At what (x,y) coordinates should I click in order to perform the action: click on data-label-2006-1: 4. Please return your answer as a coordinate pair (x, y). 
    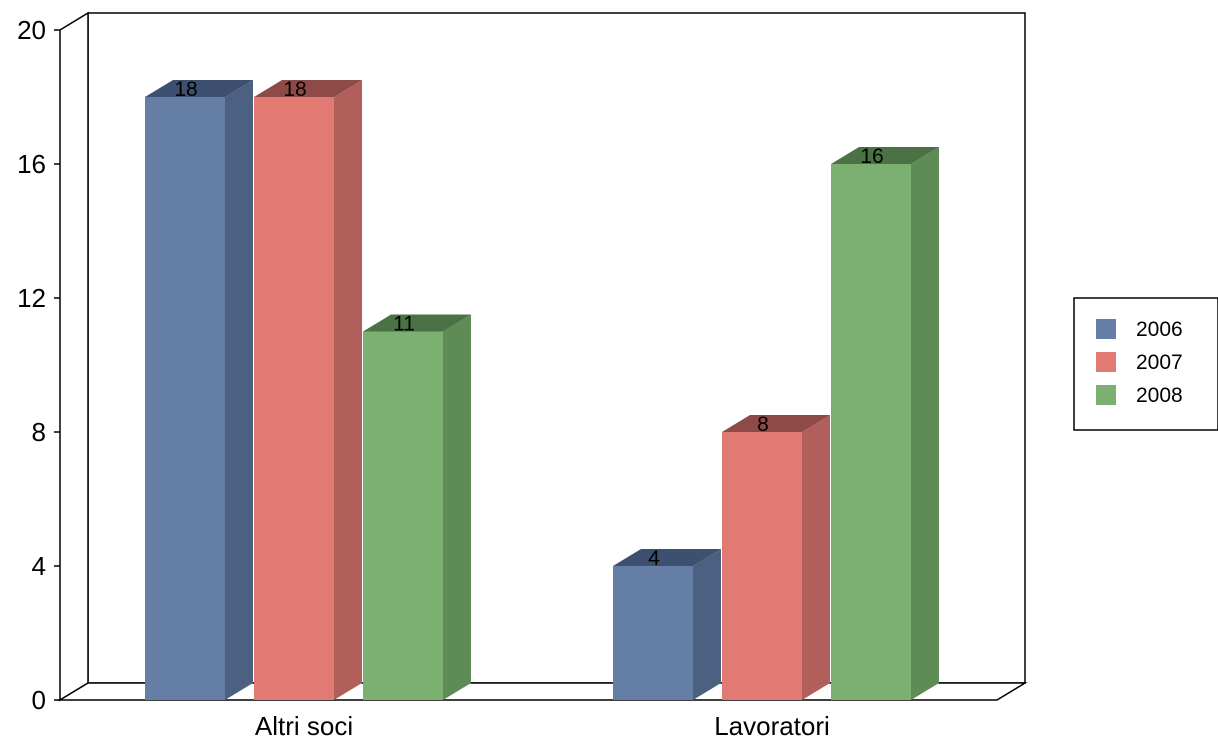
    Looking at the image, I should click on (654, 558).